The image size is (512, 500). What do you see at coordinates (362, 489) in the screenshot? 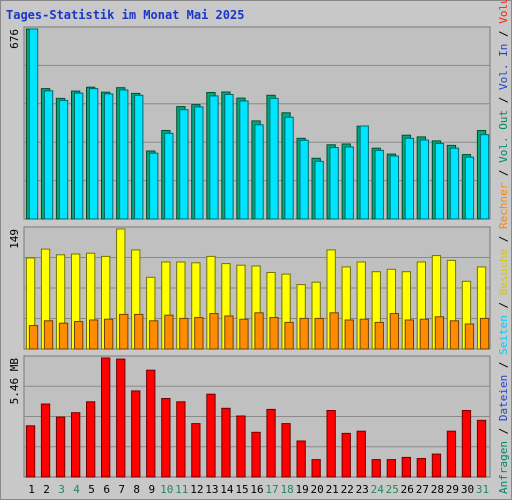
I see `x-tick-label-day-23: 23` at bounding box center [362, 489].